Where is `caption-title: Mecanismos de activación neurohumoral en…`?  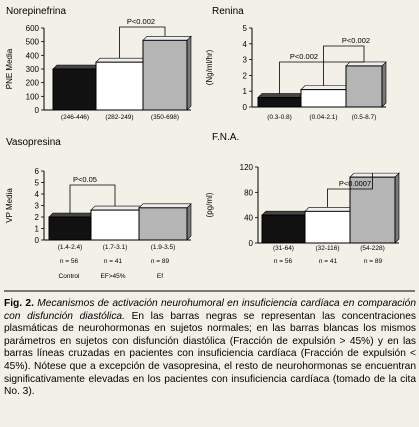 caption-title: Mecanismos de activación neurohumoral en… is located at coordinates (210, 310).